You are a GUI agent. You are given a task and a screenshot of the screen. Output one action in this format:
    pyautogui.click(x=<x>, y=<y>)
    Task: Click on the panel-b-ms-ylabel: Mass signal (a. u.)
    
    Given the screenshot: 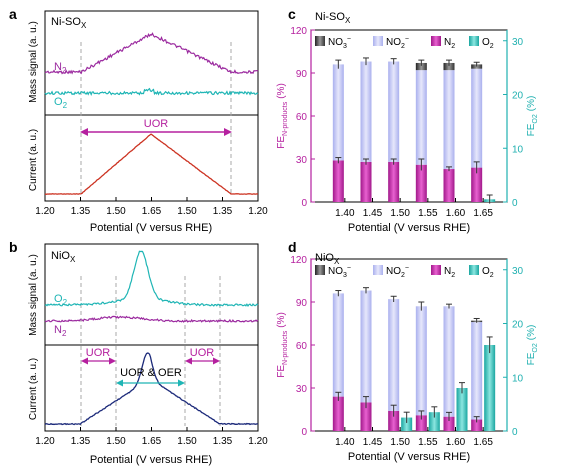 What is the action you would take?
    pyautogui.click(x=33, y=295)
    